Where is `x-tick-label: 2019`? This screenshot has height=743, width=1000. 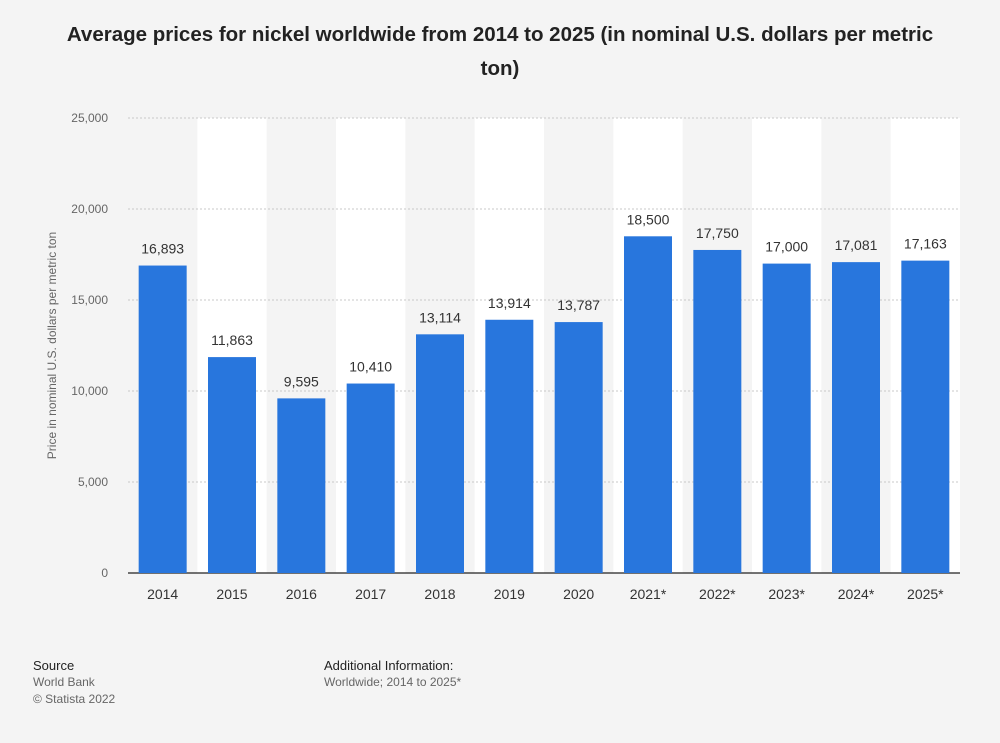 x-tick-label: 2019 is located at coordinates (509, 594).